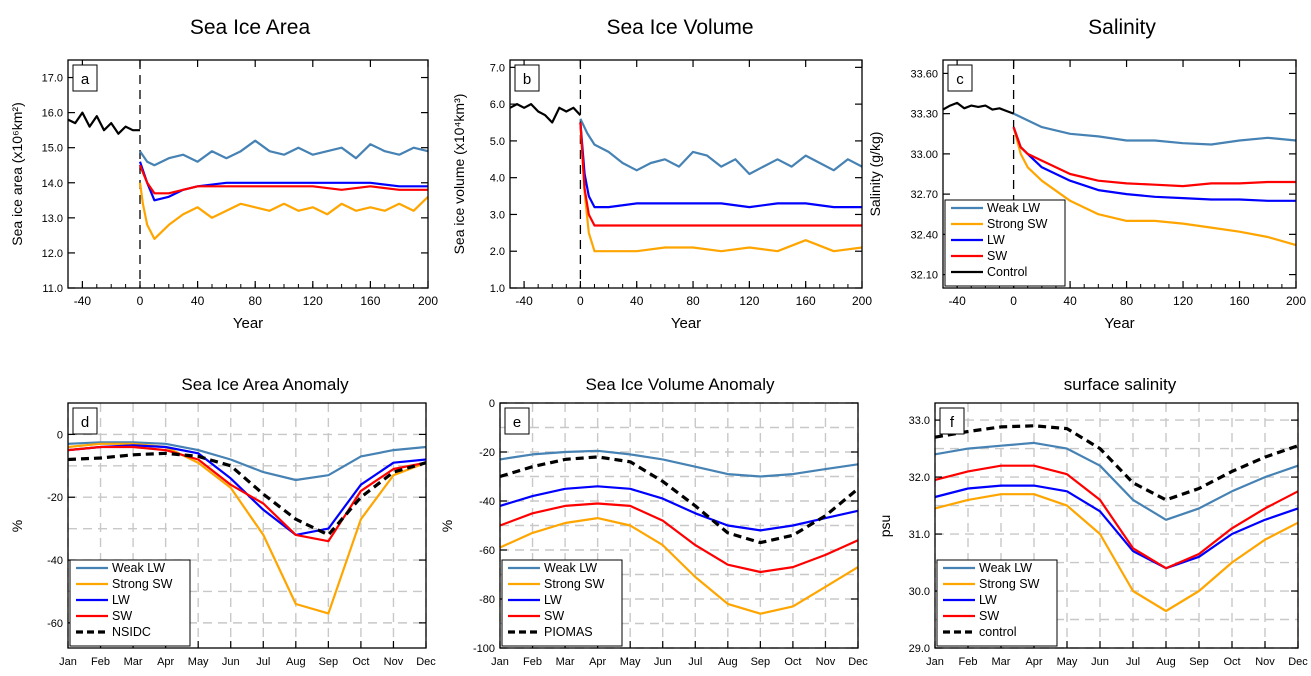 The height and width of the screenshot is (676, 1311). I want to click on x-tick-label: 80, so click(1127, 301).